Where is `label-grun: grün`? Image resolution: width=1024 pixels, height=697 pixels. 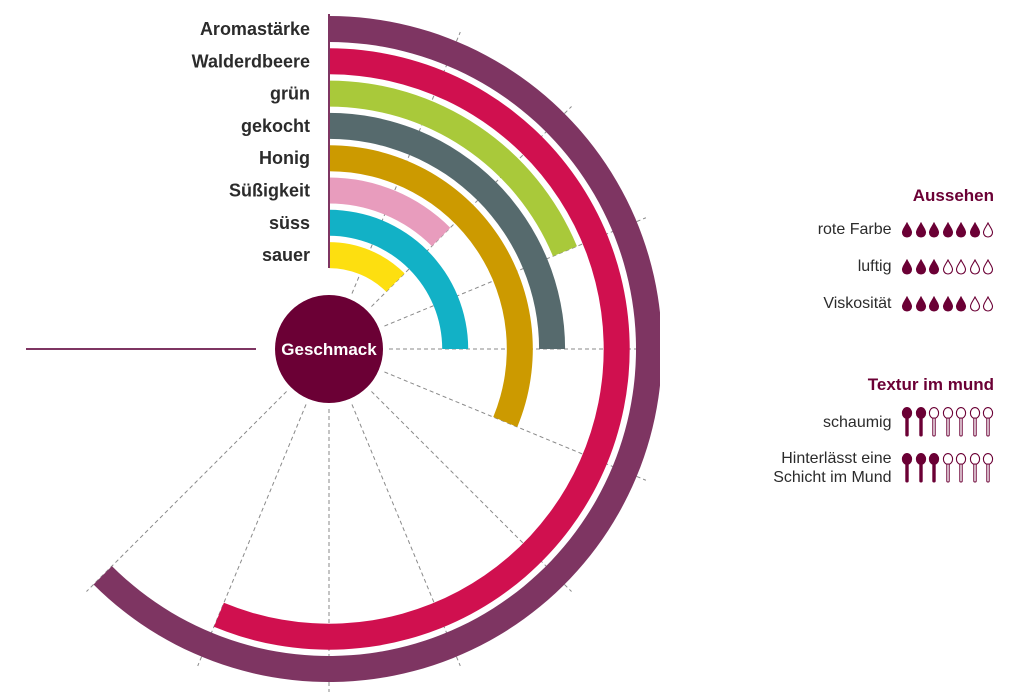 label-grun: grün is located at coordinates (290, 94).